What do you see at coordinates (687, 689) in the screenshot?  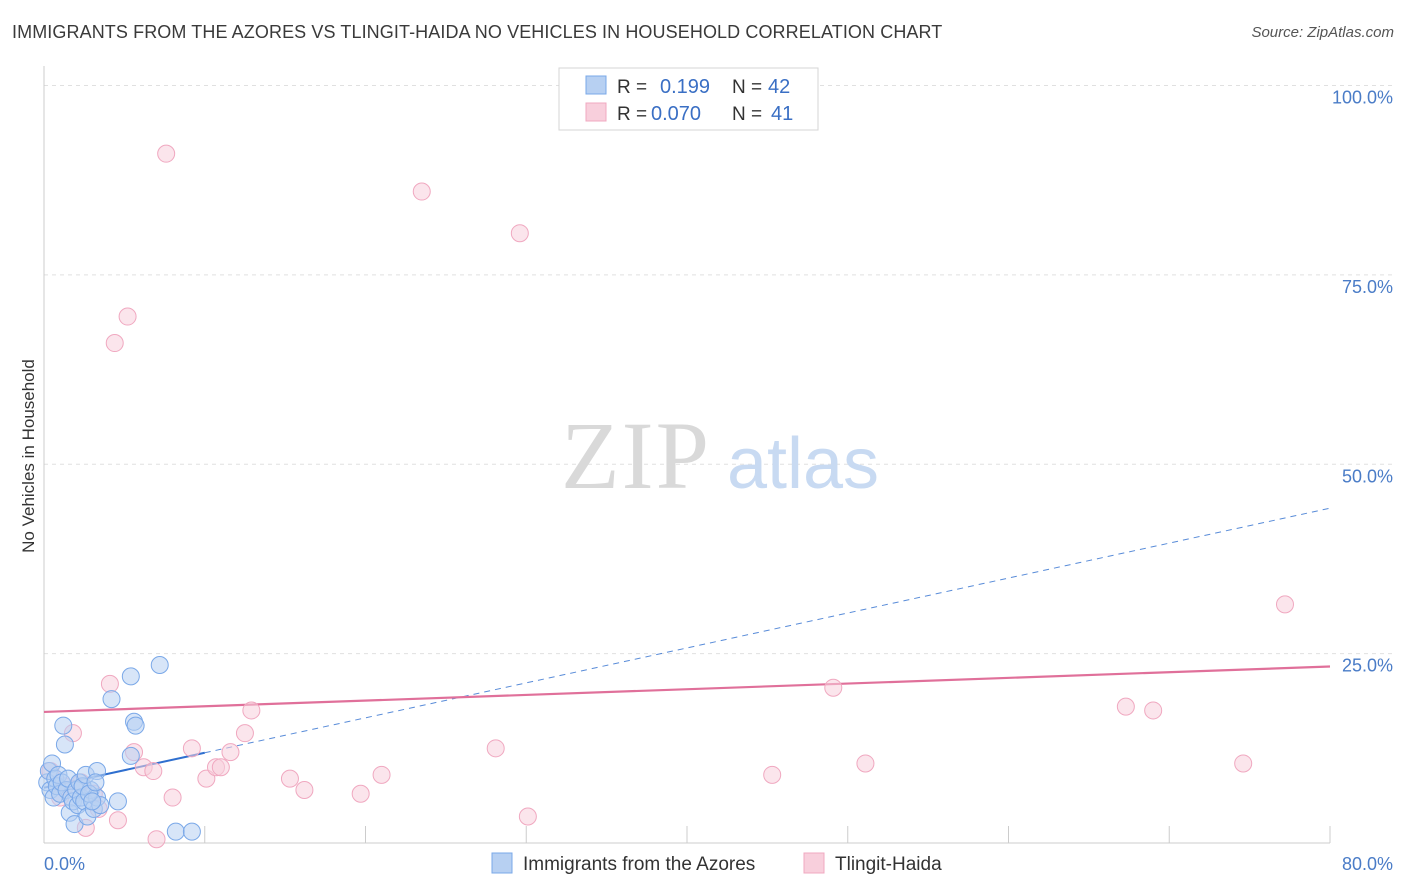 I see `trend-line-tlingit` at bounding box center [687, 689].